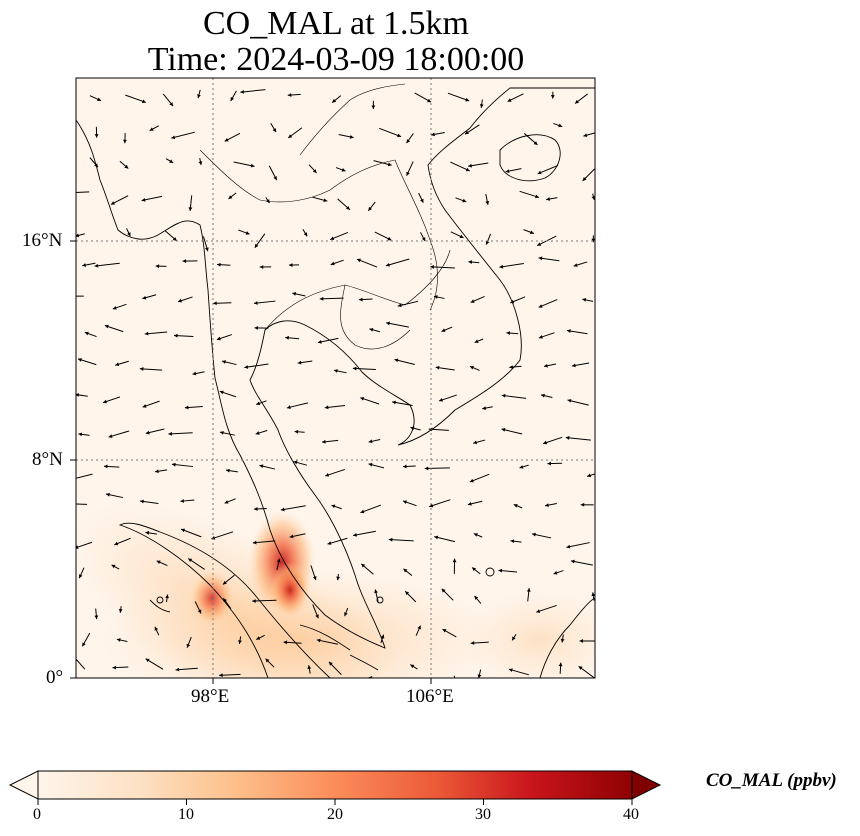  I want to click on colorbar, so click(335, 787).